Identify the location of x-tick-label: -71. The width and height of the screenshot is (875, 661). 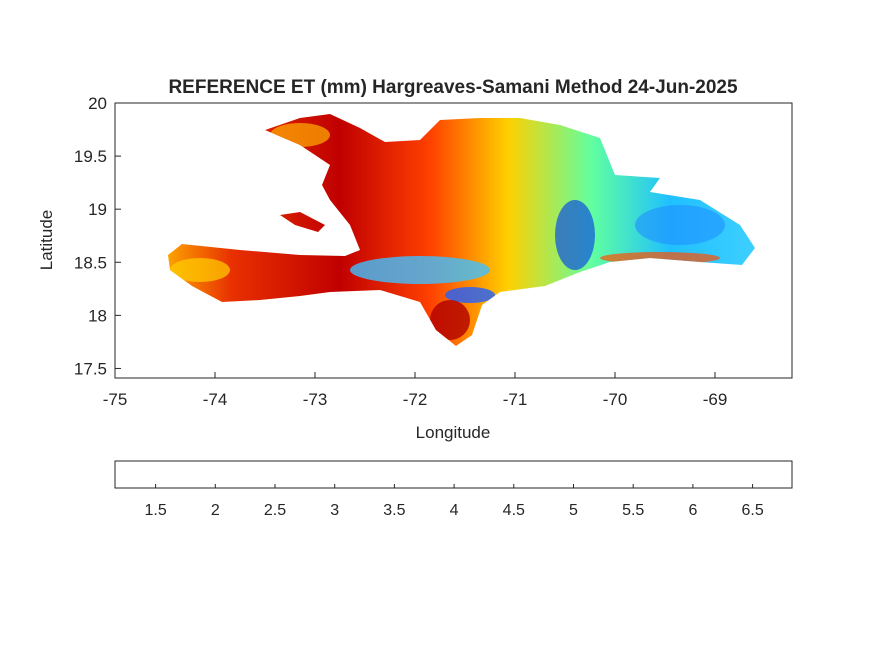
(515, 399).